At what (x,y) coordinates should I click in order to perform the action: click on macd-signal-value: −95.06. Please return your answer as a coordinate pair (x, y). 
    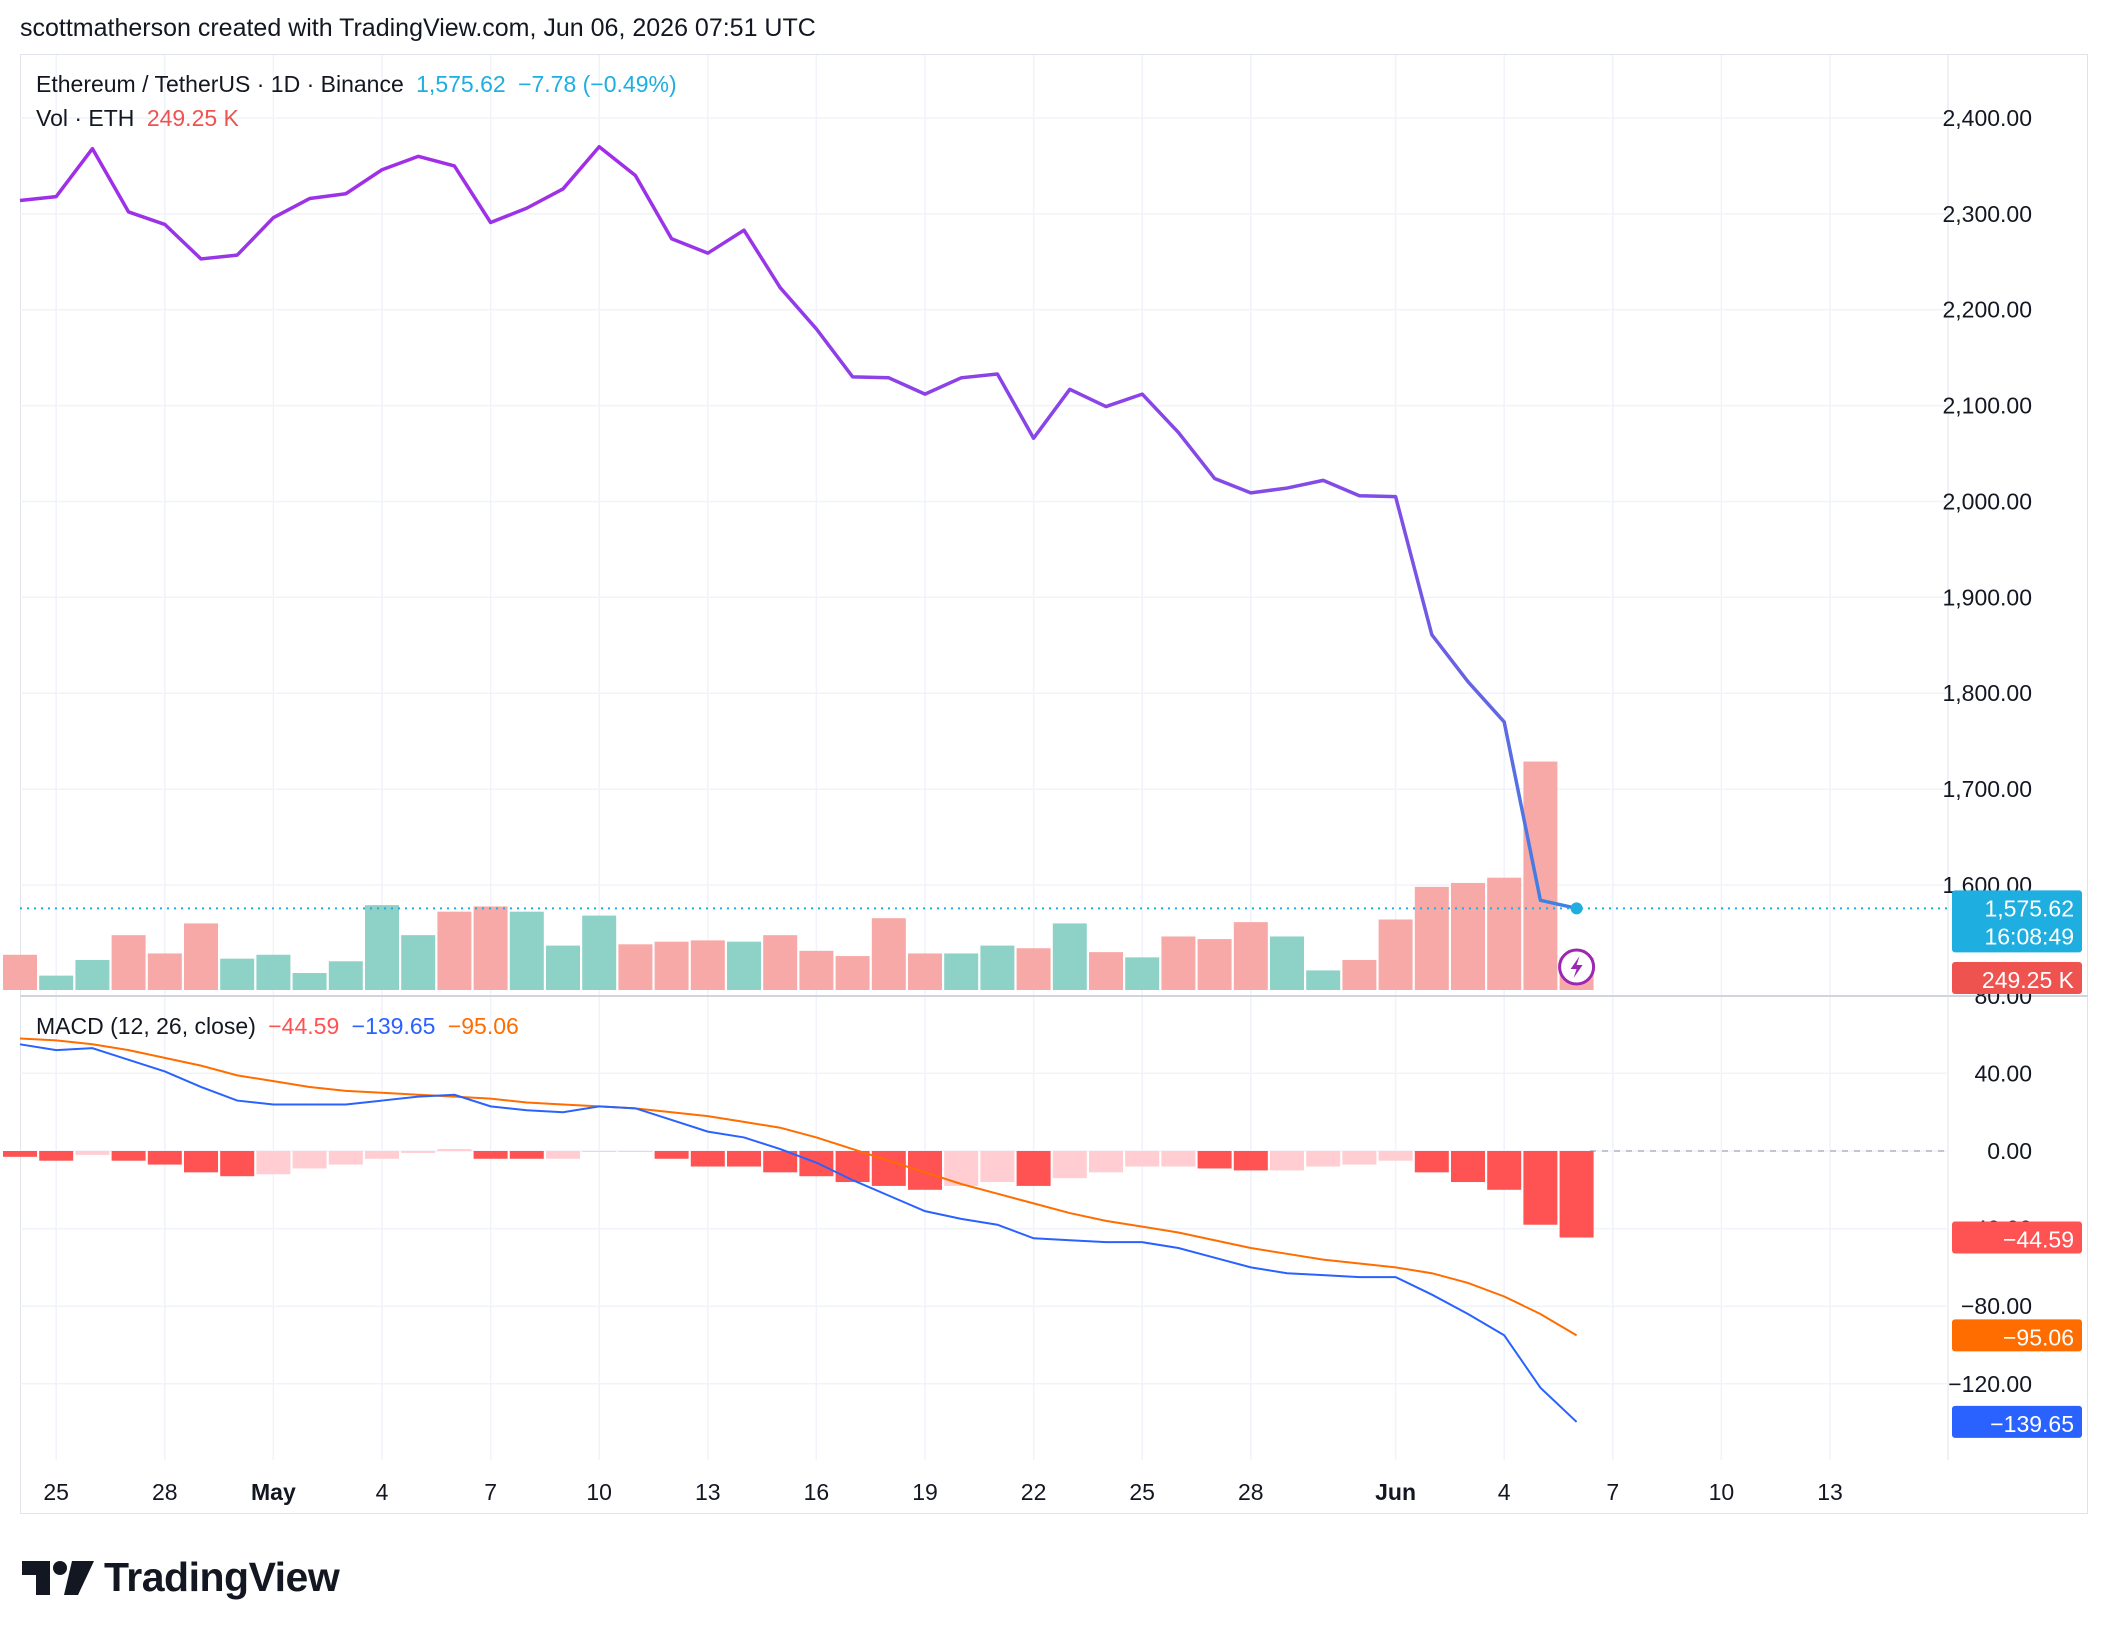
    Looking at the image, I should click on (483, 1026).